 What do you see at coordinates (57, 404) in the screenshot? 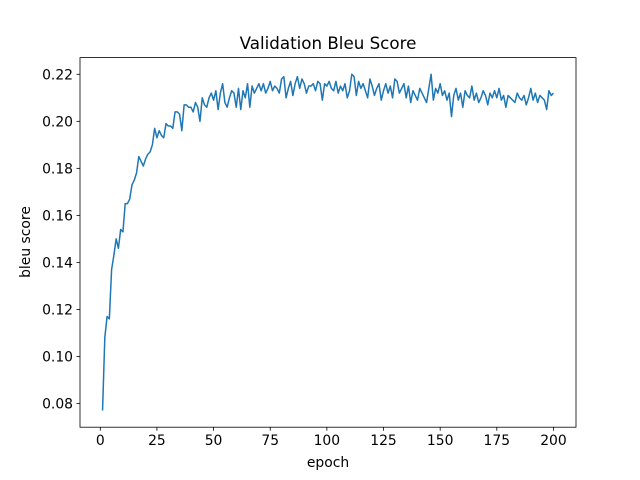
I see `y-tick-label: 0.08` at bounding box center [57, 404].